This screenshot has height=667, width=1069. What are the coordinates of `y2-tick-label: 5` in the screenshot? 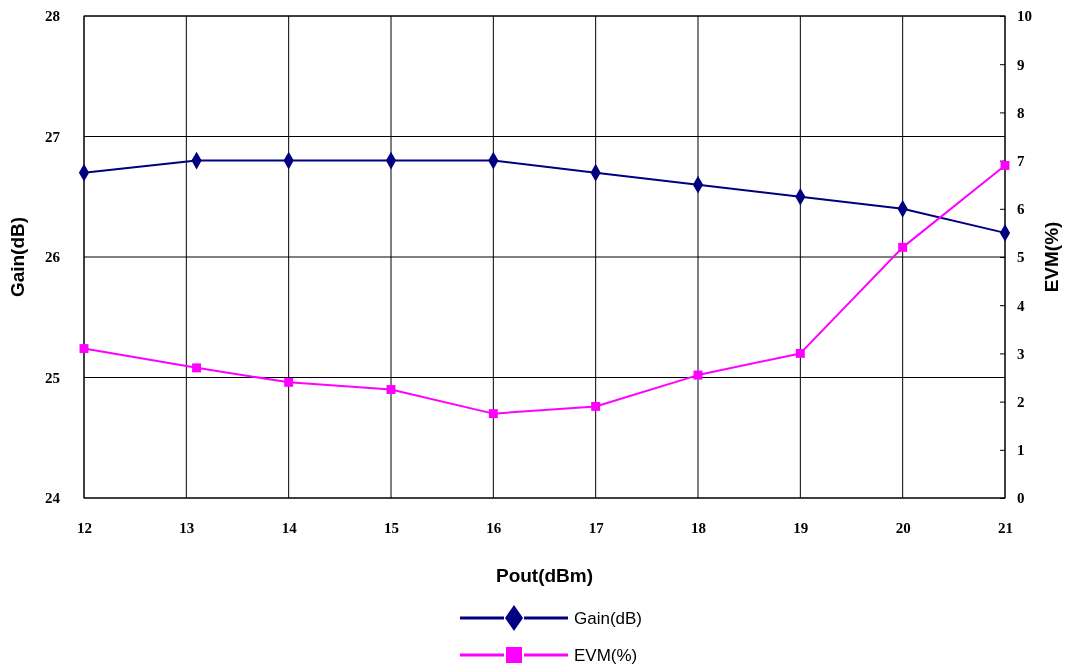 It's located at (1021, 257).